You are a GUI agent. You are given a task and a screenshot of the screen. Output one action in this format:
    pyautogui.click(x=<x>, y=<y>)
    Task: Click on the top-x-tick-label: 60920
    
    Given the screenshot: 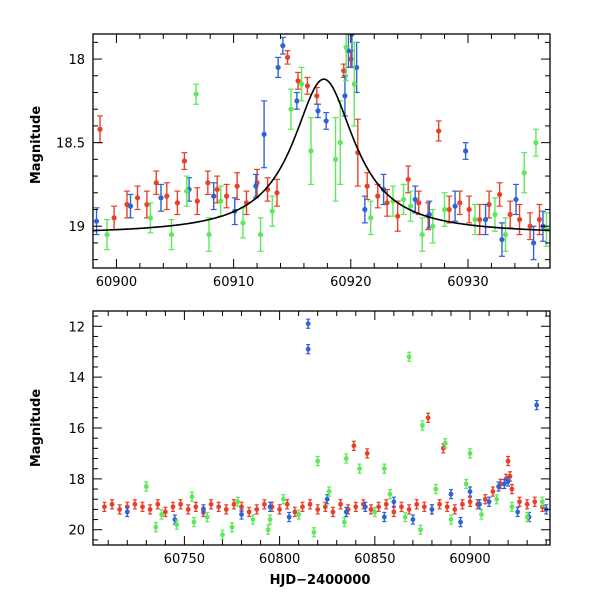 What is the action you would take?
    pyautogui.click(x=350, y=282)
    